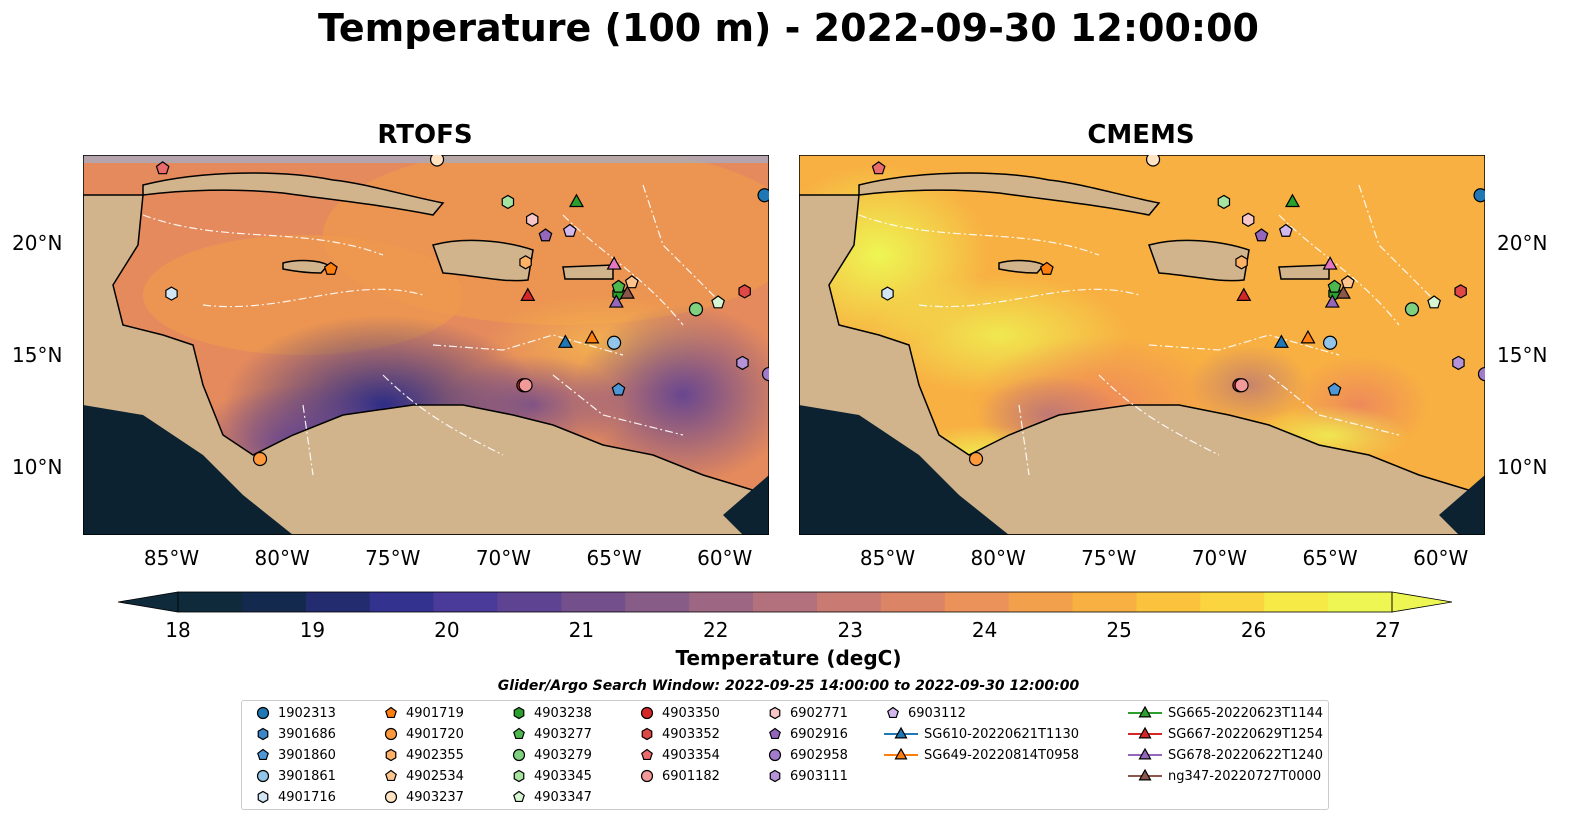 This screenshot has height=826, width=1577. Describe the element at coordinates (1522, 355) in the screenshot. I see `y-tick-label-right: 15°N` at that location.